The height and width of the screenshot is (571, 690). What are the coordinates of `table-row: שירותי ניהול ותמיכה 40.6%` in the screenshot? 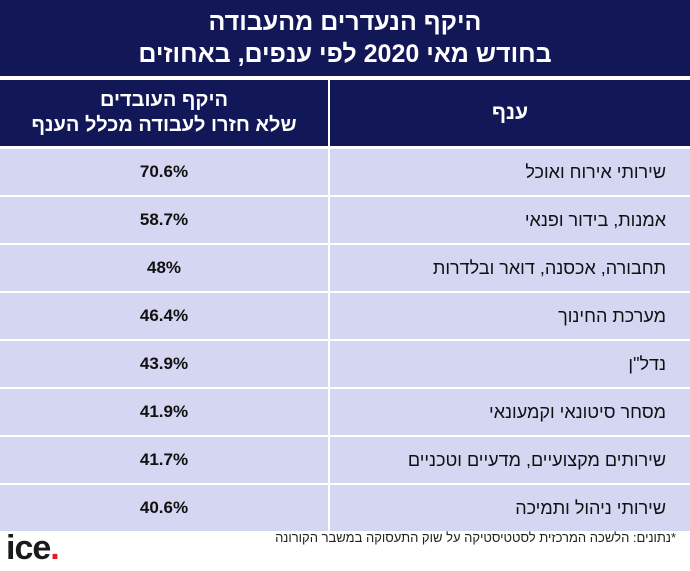 It's located at (345, 508).